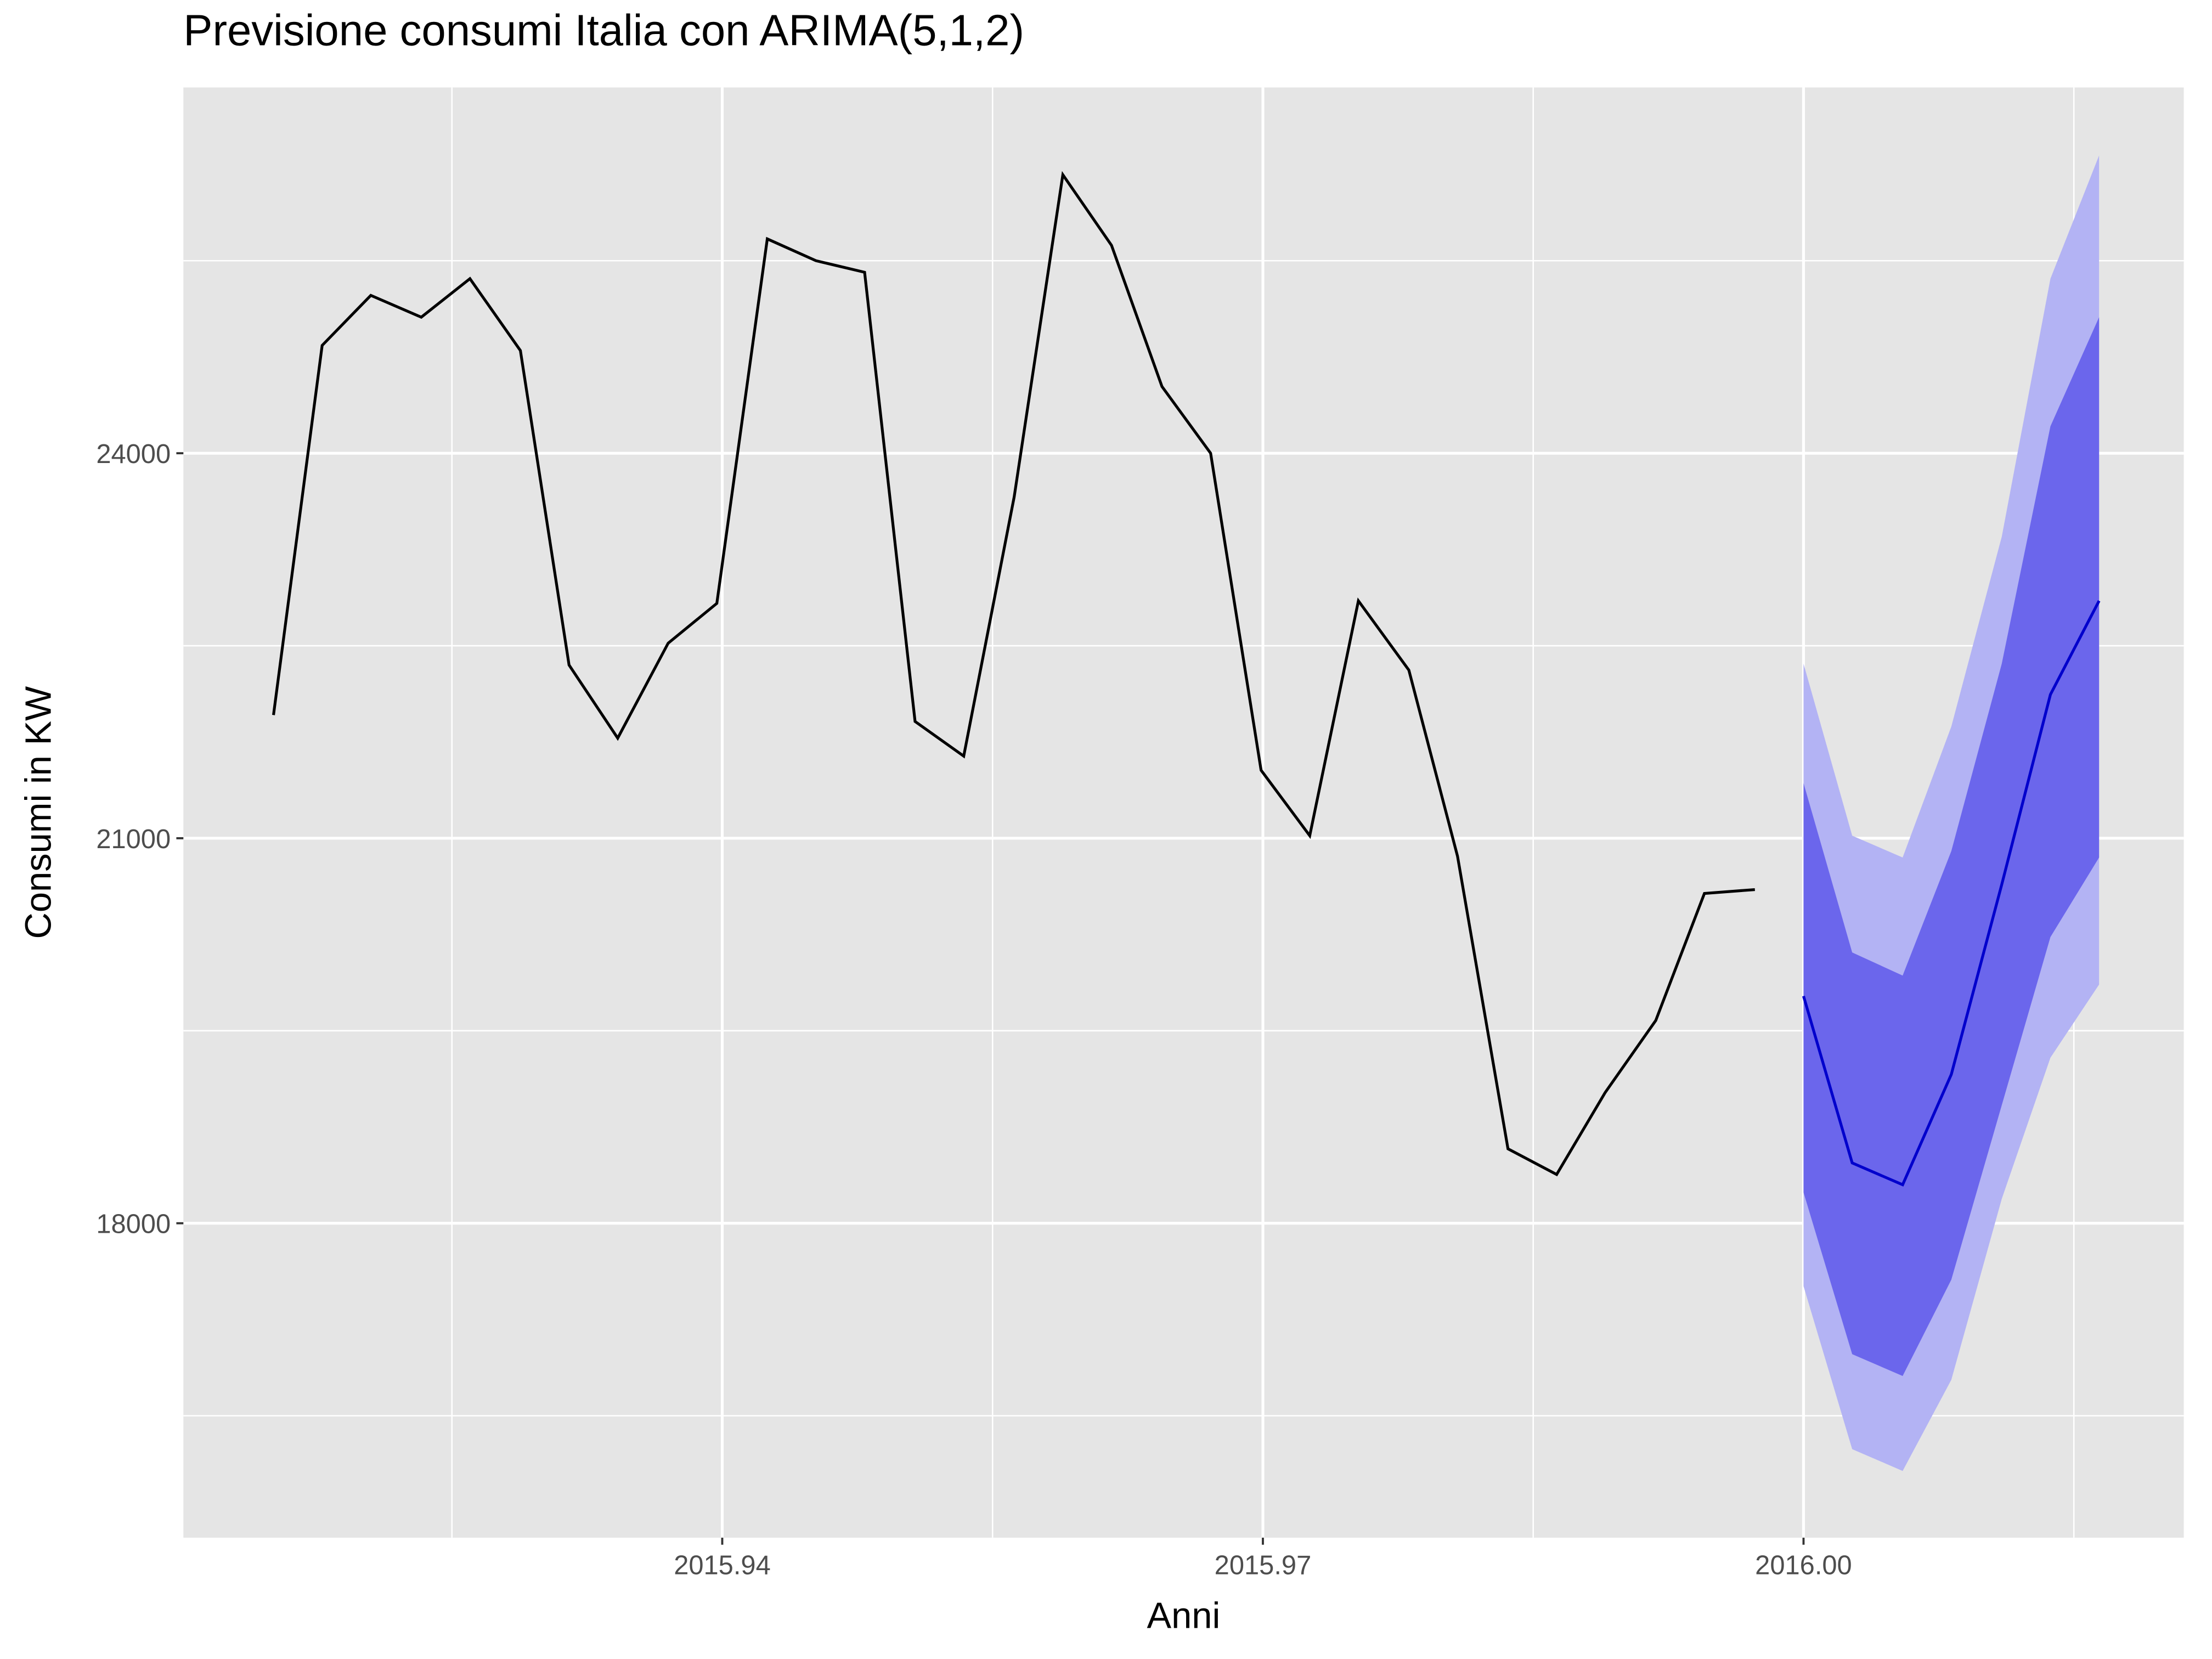 The height and width of the screenshot is (1659, 2212). Describe the element at coordinates (1803, 1566) in the screenshot. I see `x-tick-label: 2016.00` at that location.